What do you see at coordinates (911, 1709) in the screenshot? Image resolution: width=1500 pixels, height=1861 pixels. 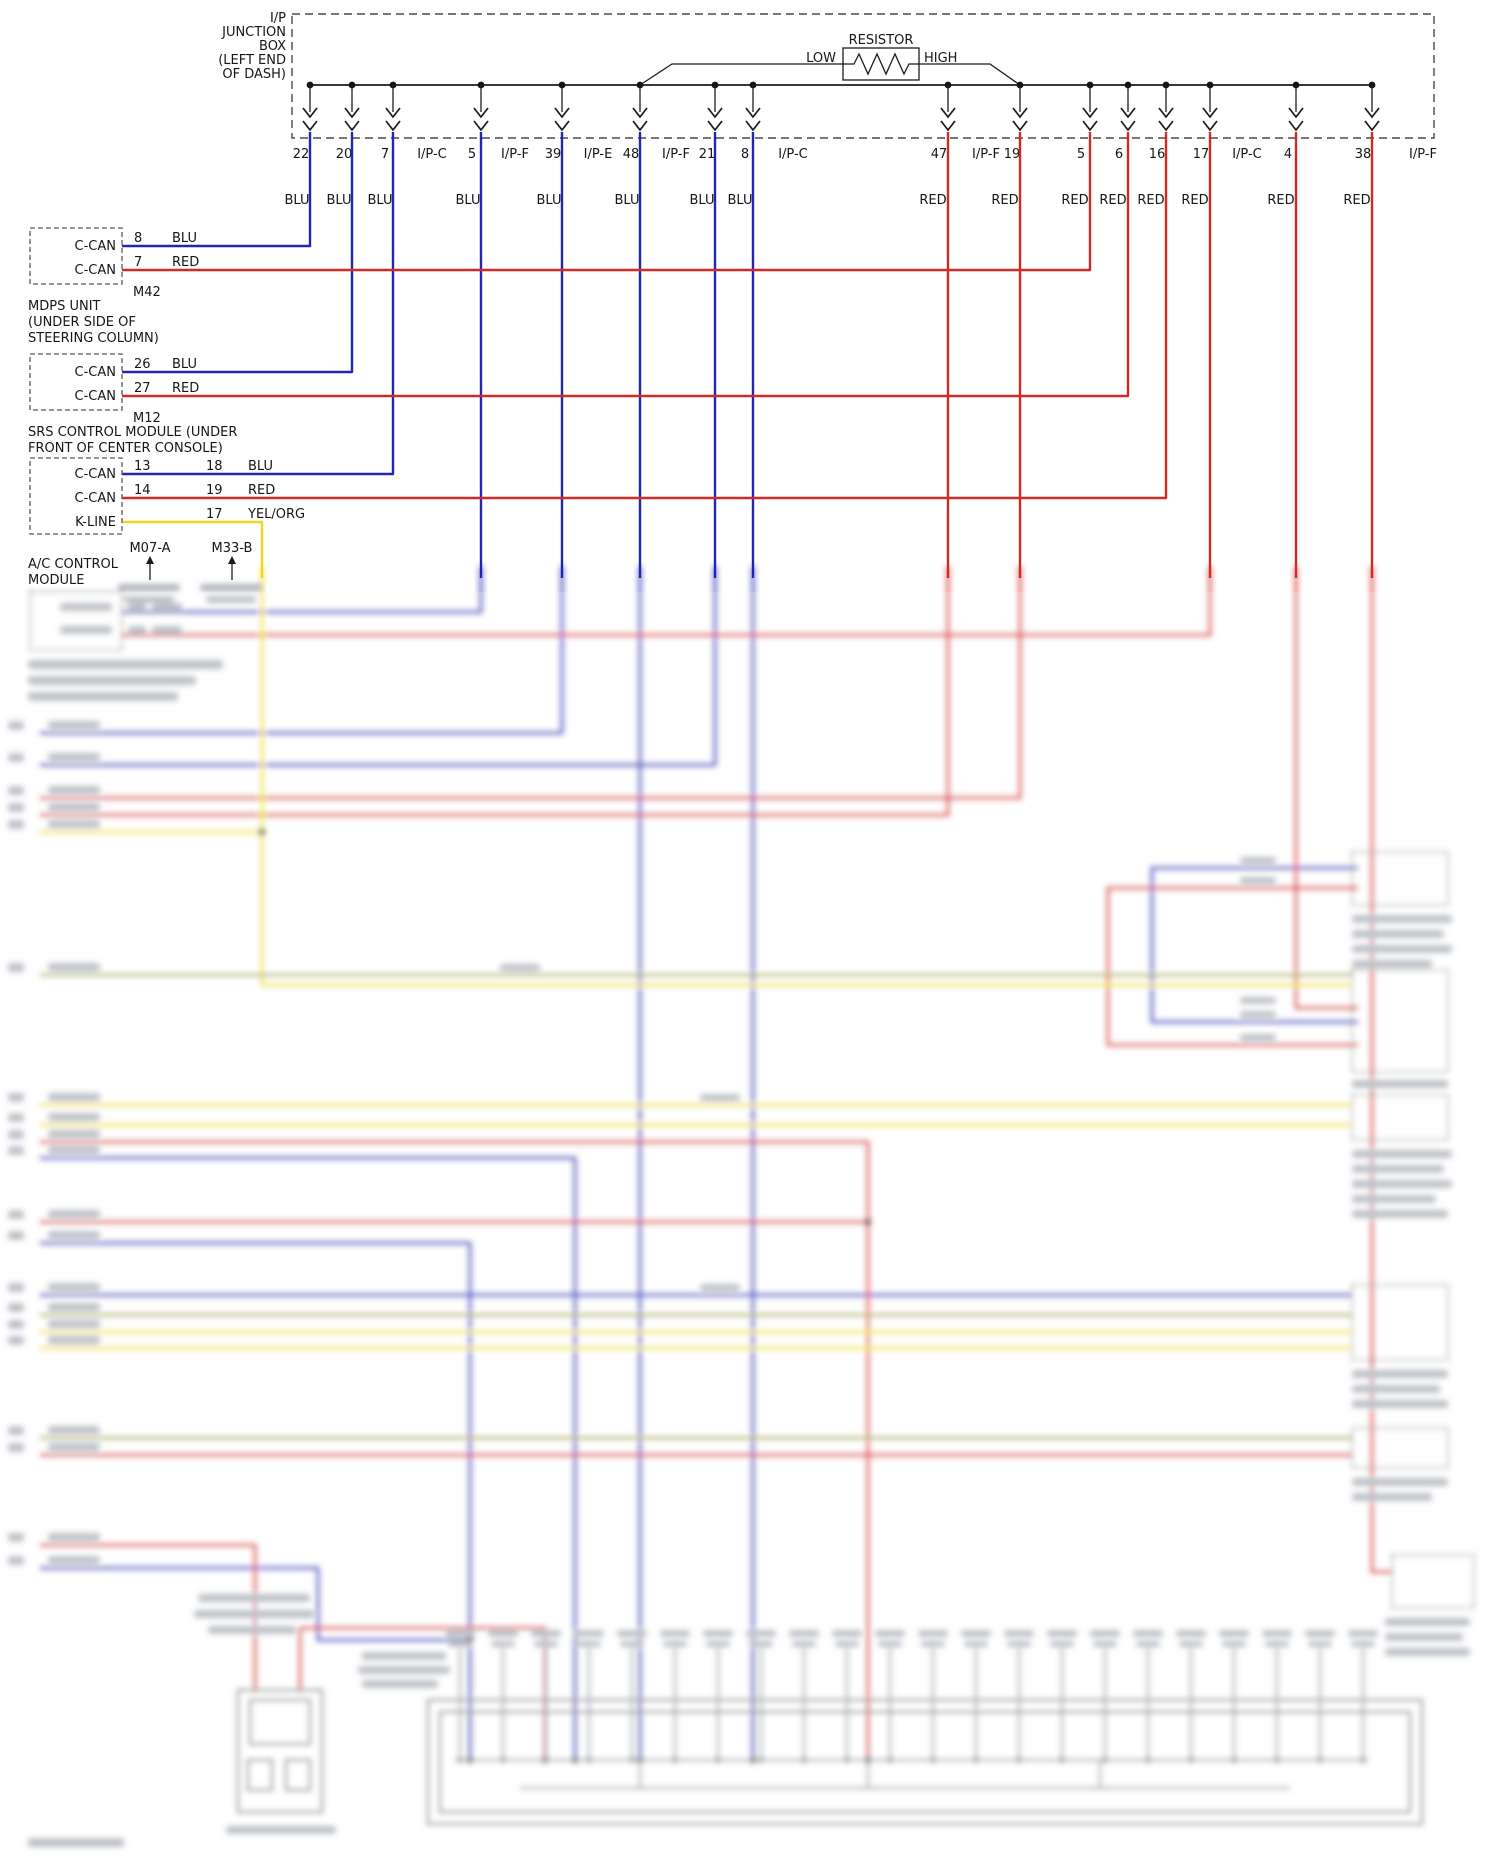 I see `joint-connector-grid` at bounding box center [911, 1709].